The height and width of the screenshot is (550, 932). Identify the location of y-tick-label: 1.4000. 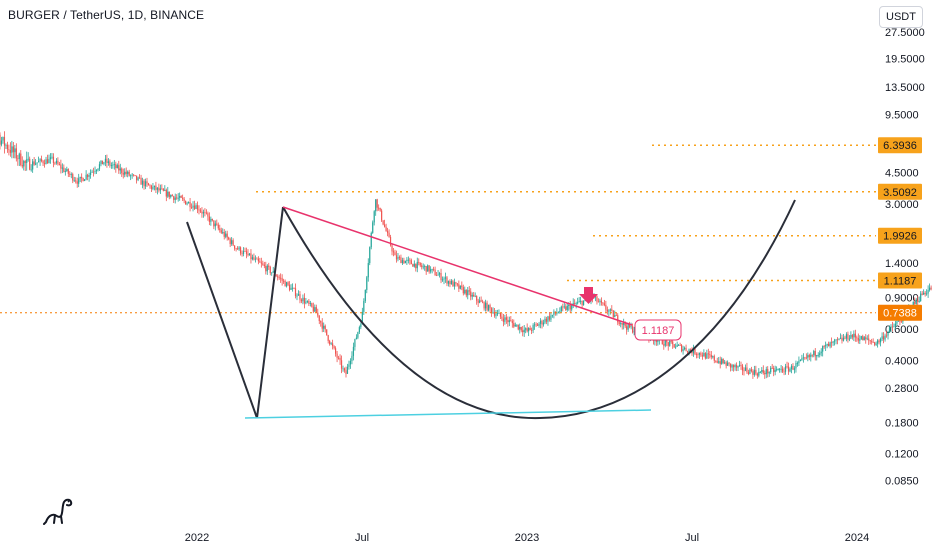
(902, 264).